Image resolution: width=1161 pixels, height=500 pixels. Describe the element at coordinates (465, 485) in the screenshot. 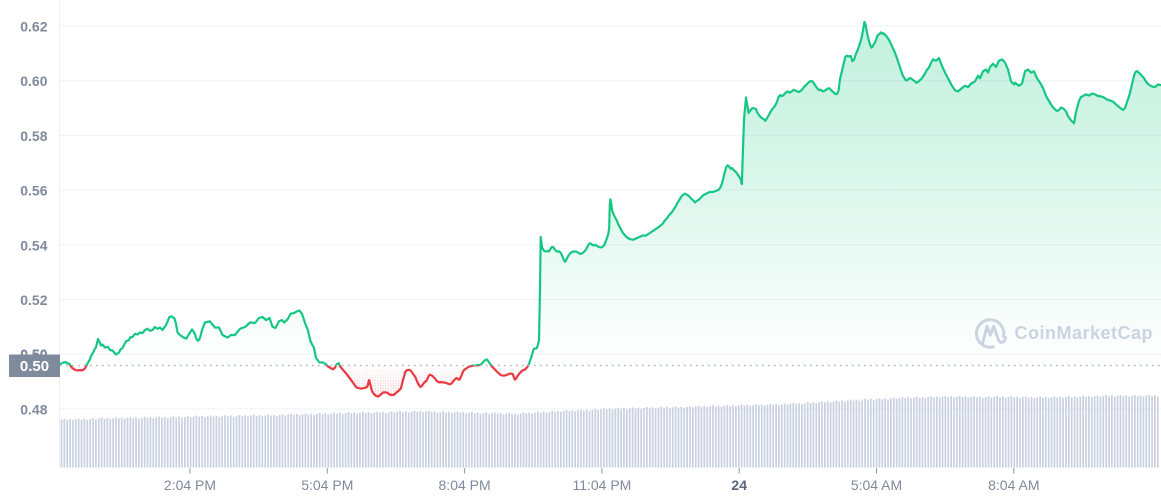

I see `svg-text: 8:04 PM` at that location.